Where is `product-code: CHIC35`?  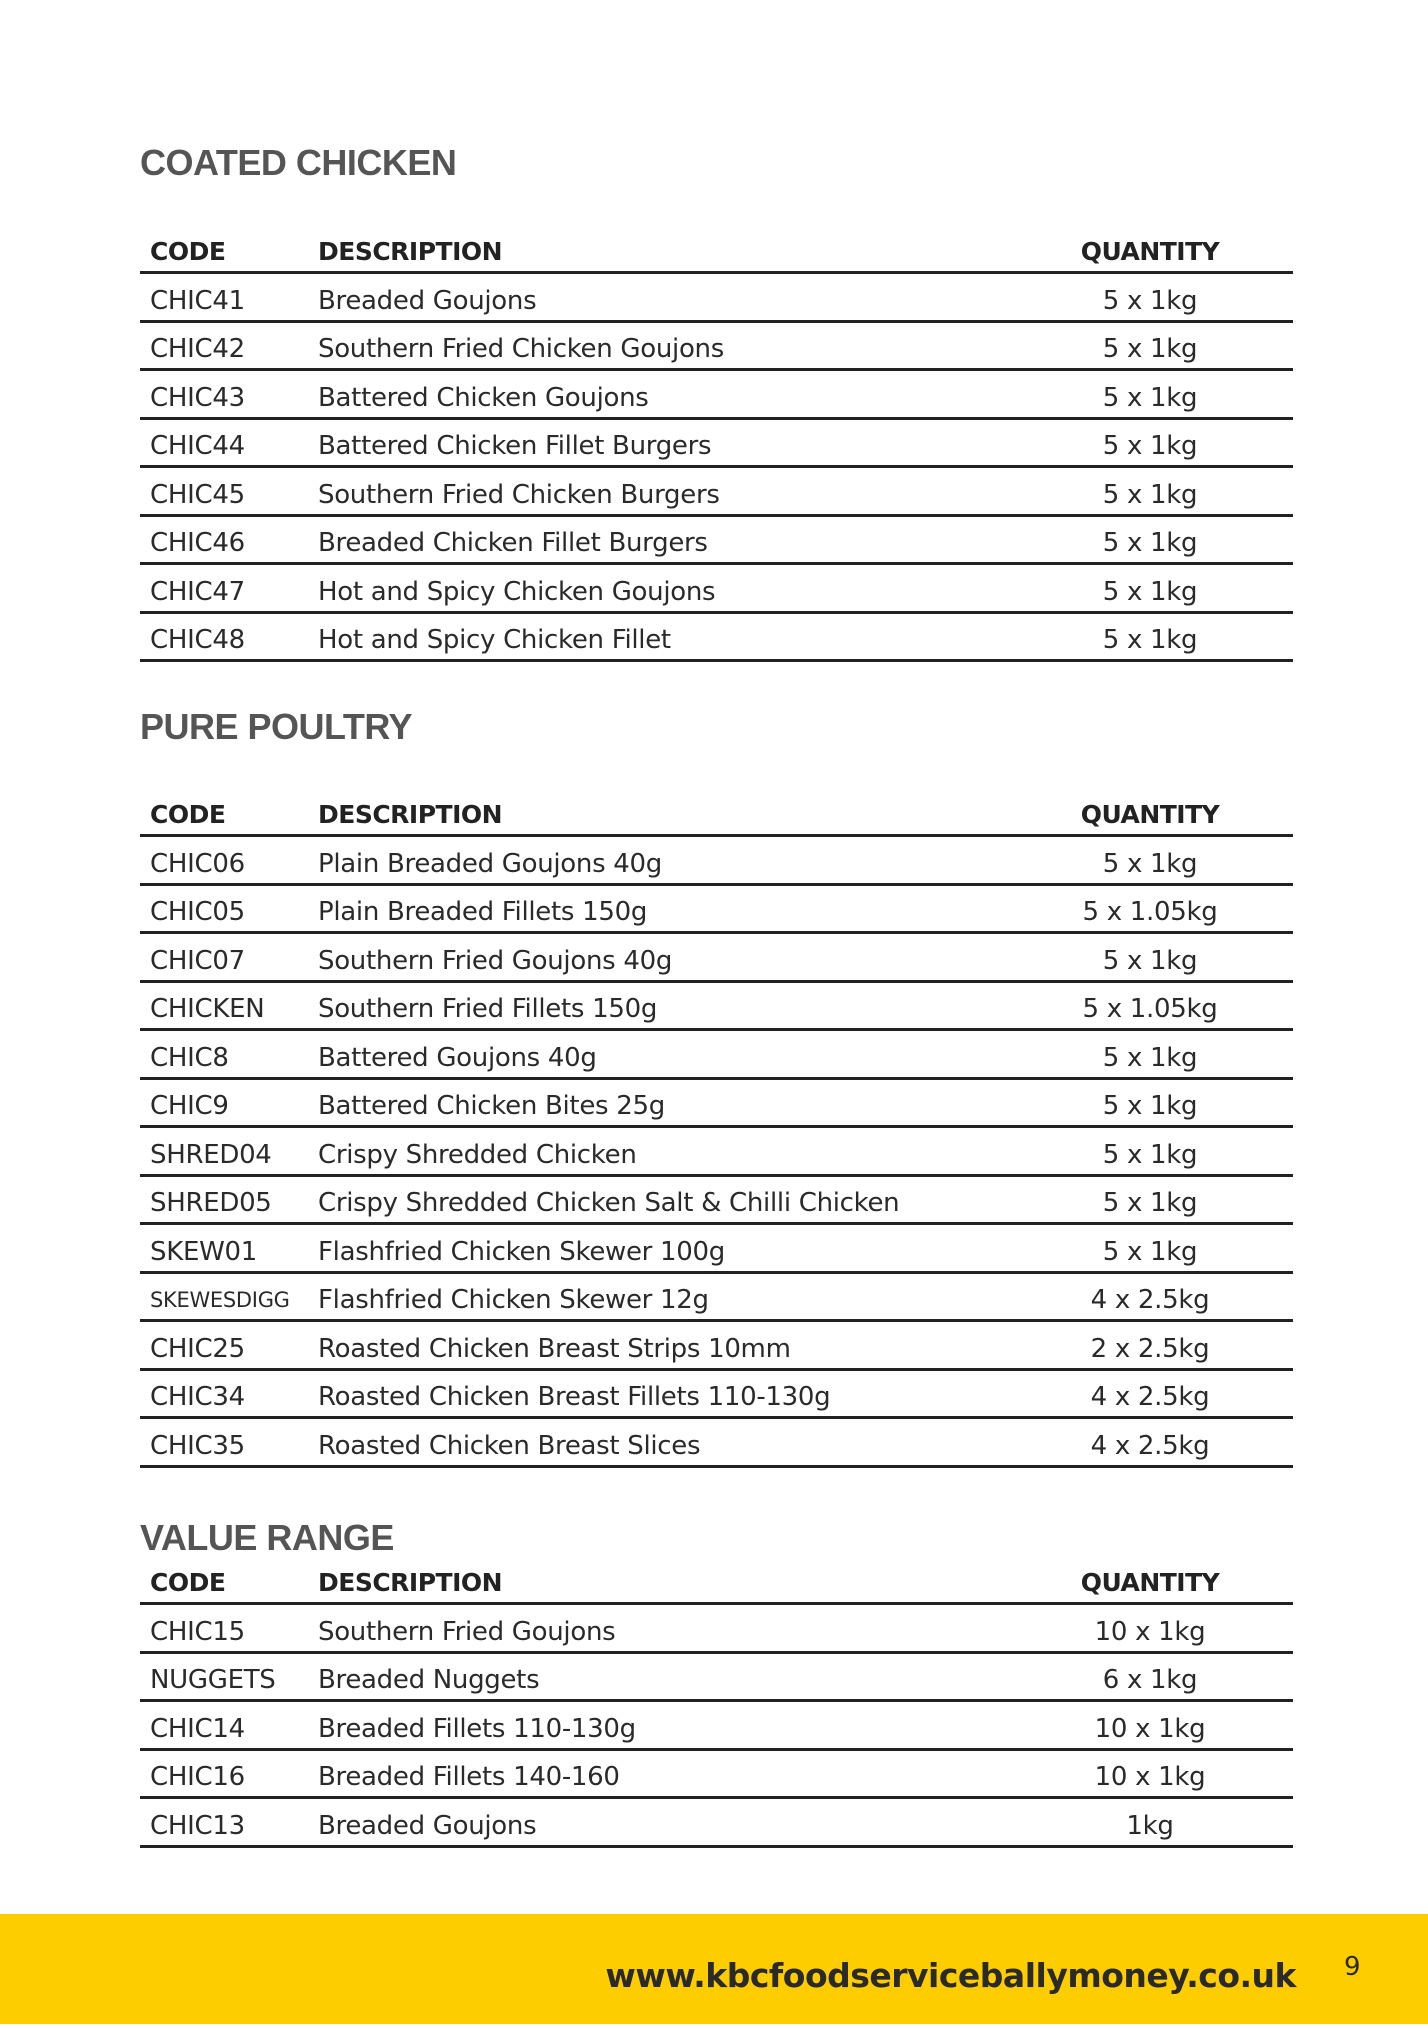 product-code: CHIC35 is located at coordinates (197, 1445).